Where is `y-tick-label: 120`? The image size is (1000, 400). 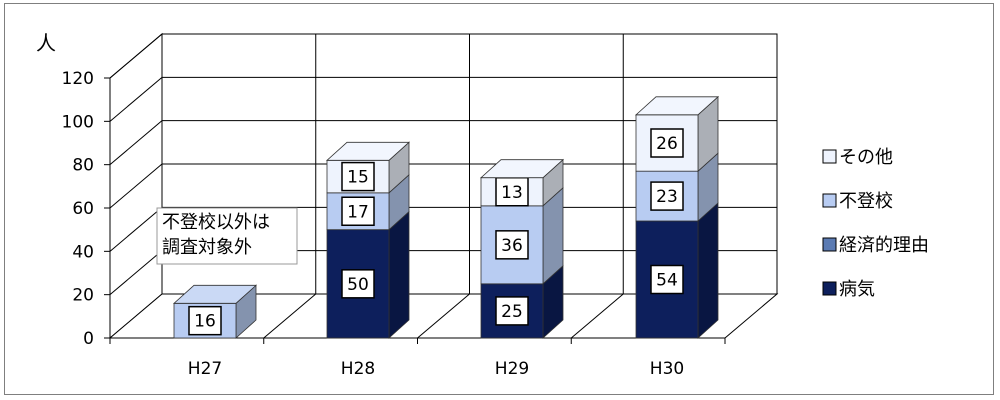
y-tick-label: 120 is located at coordinates (78, 79).